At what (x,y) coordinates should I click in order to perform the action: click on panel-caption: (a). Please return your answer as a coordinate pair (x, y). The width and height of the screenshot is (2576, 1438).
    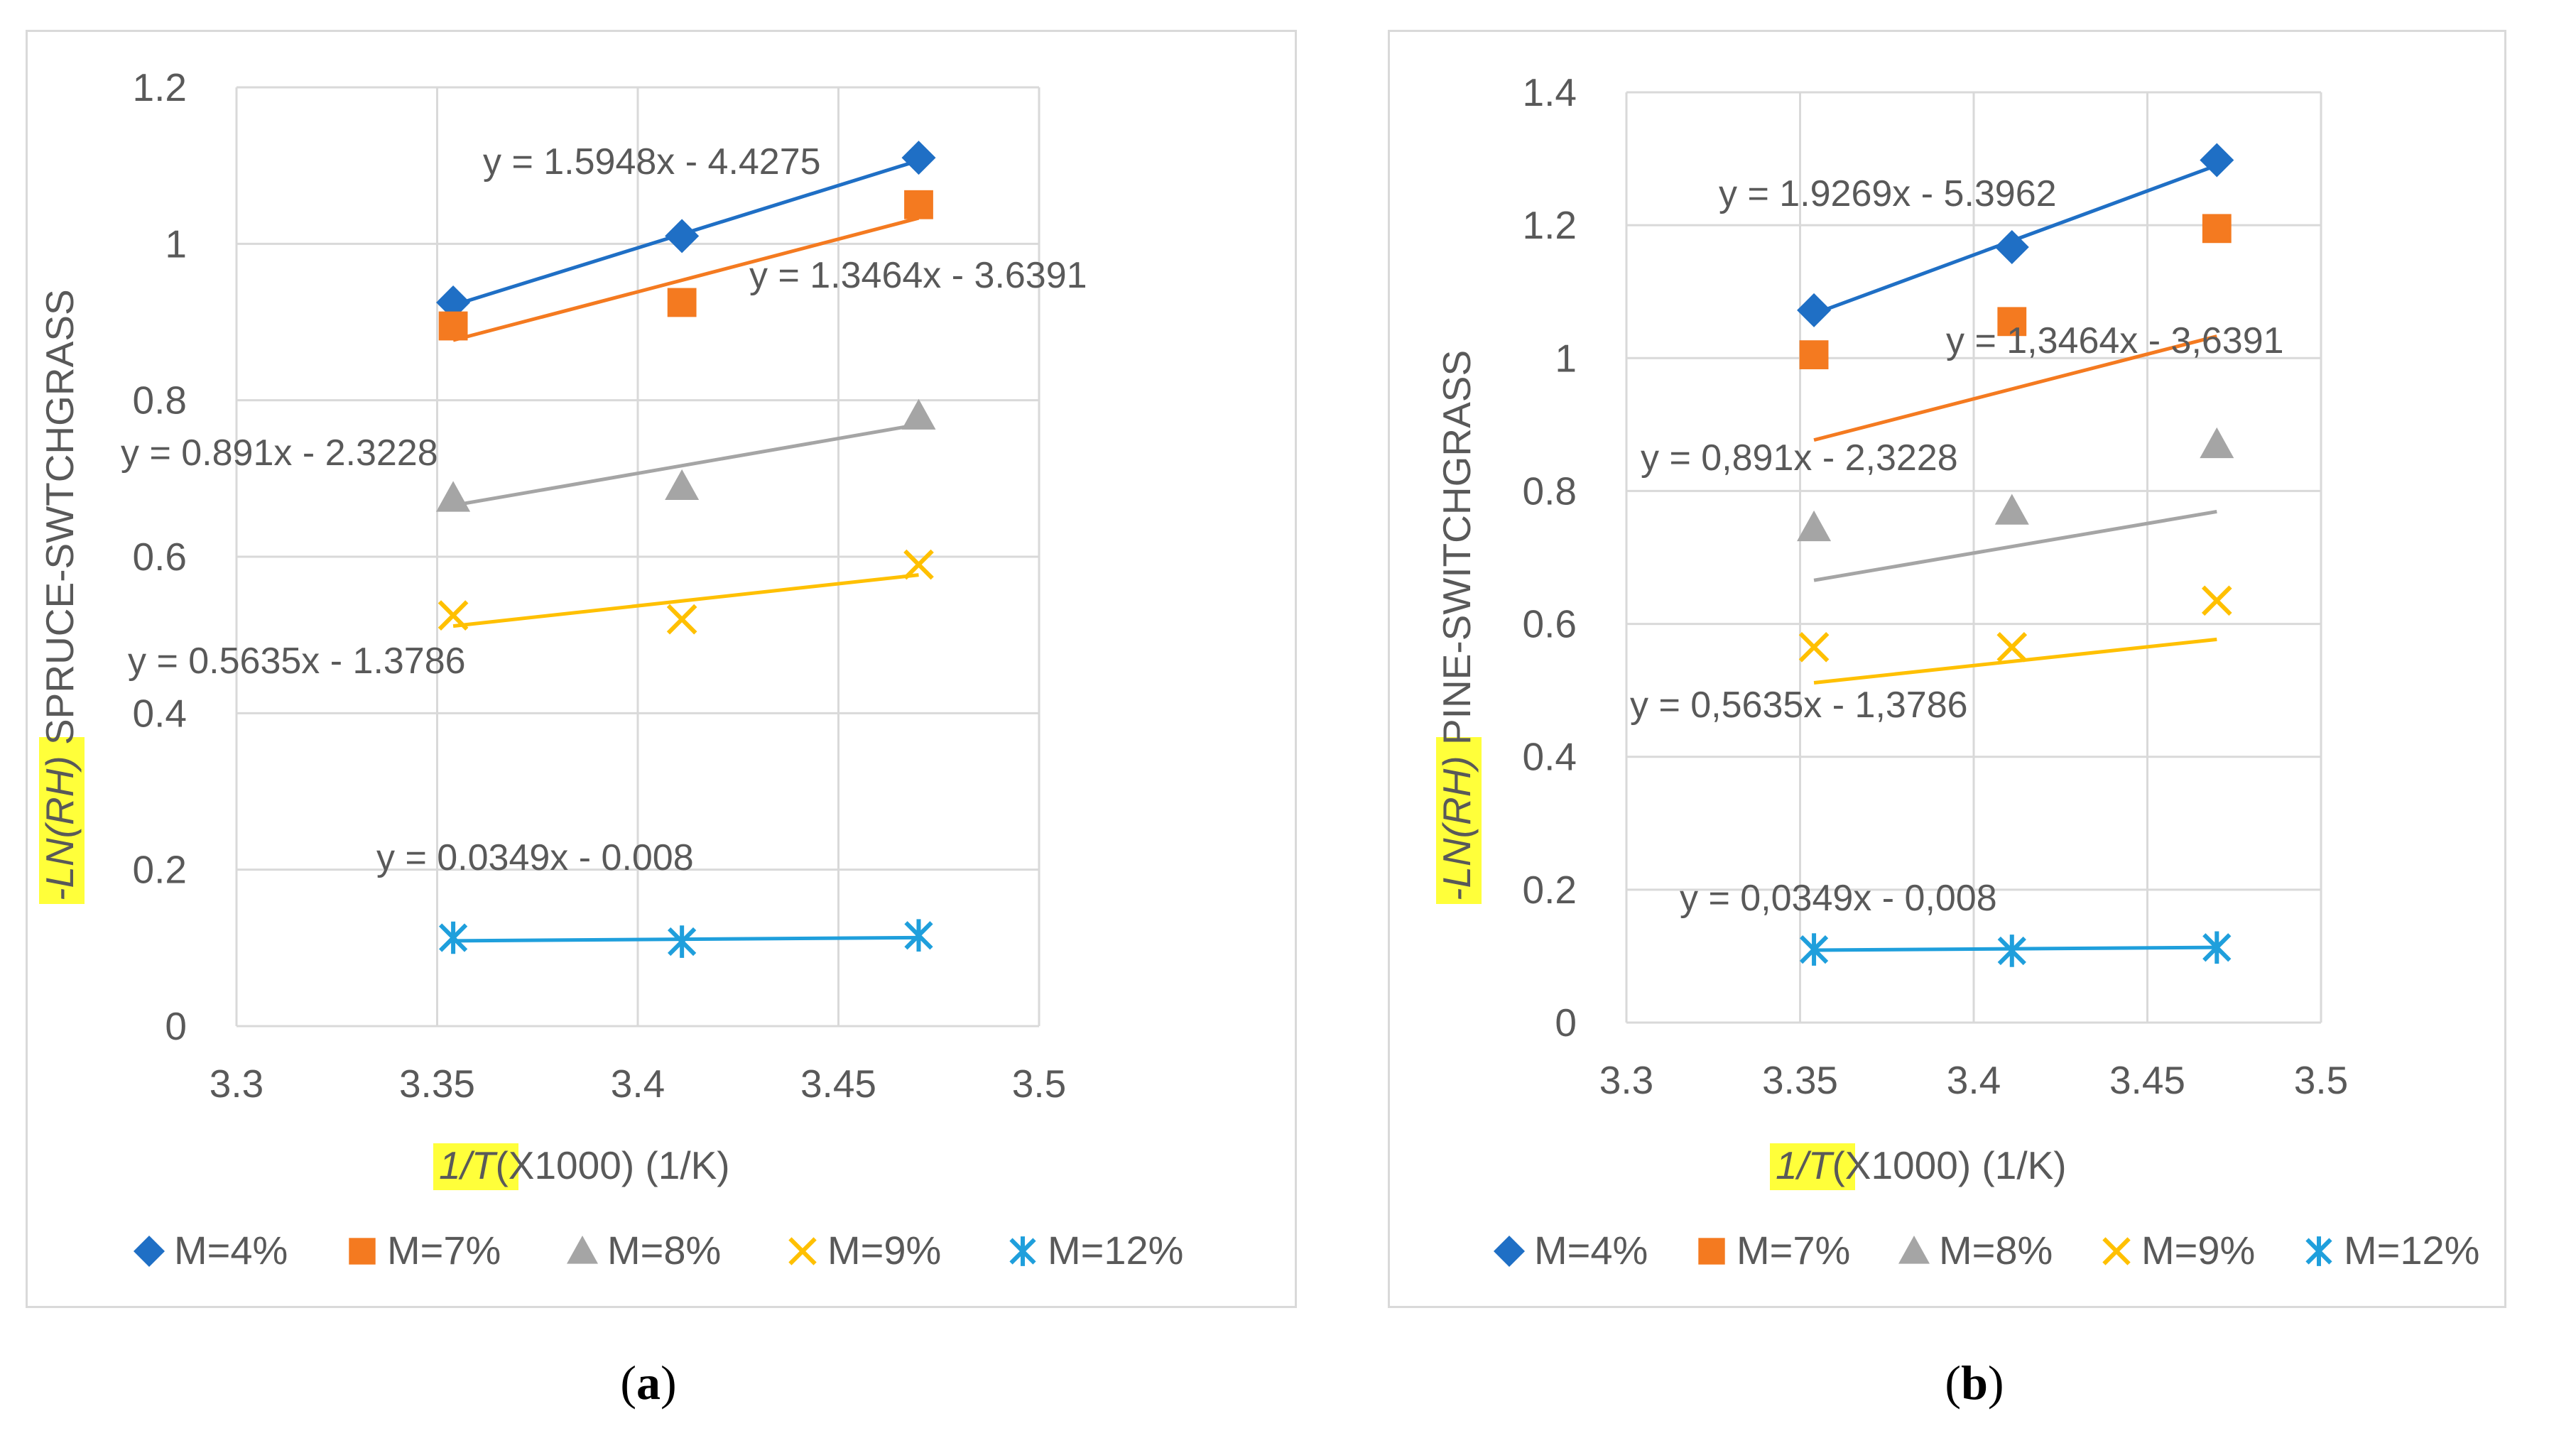
    Looking at the image, I should click on (648, 1383).